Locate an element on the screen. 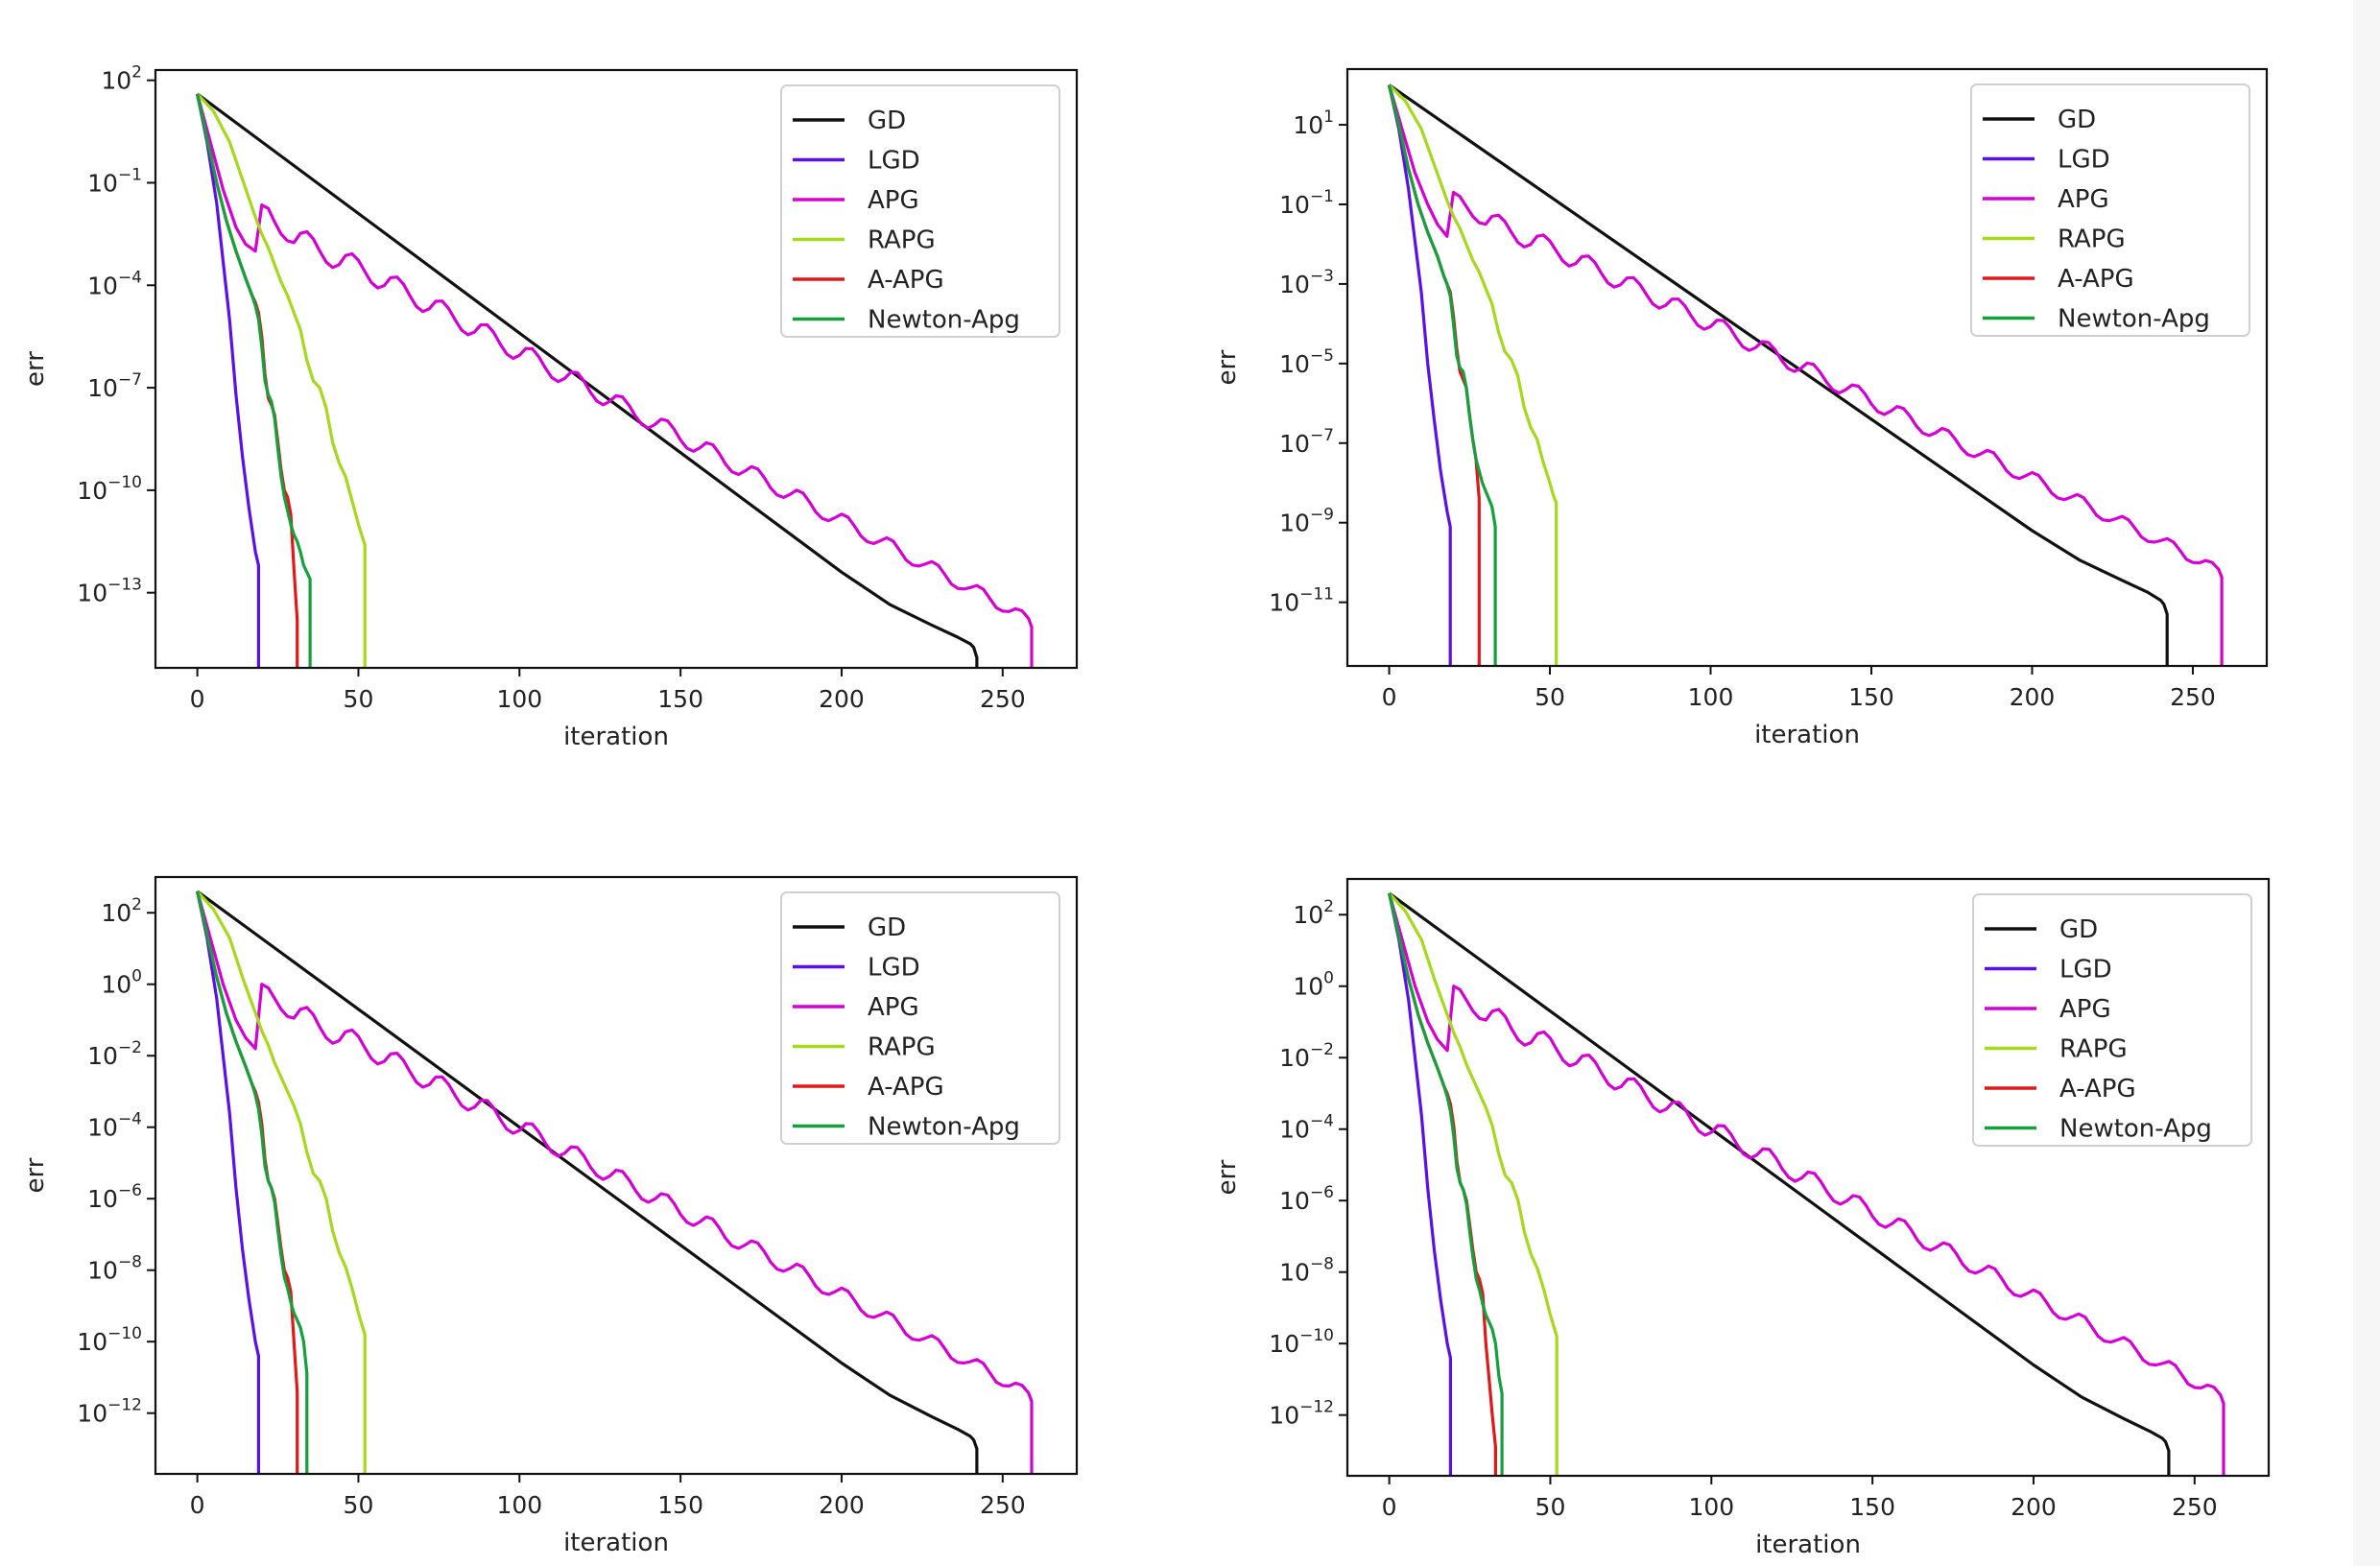  y-tick-label: 10⁻⁸ is located at coordinates (115, 1269).